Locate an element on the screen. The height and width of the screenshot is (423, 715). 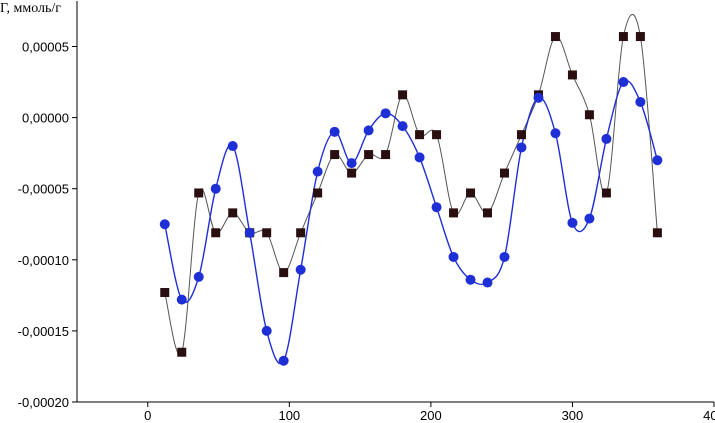
y-tick-label: 0,00000 is located at coordinates (45, 118).